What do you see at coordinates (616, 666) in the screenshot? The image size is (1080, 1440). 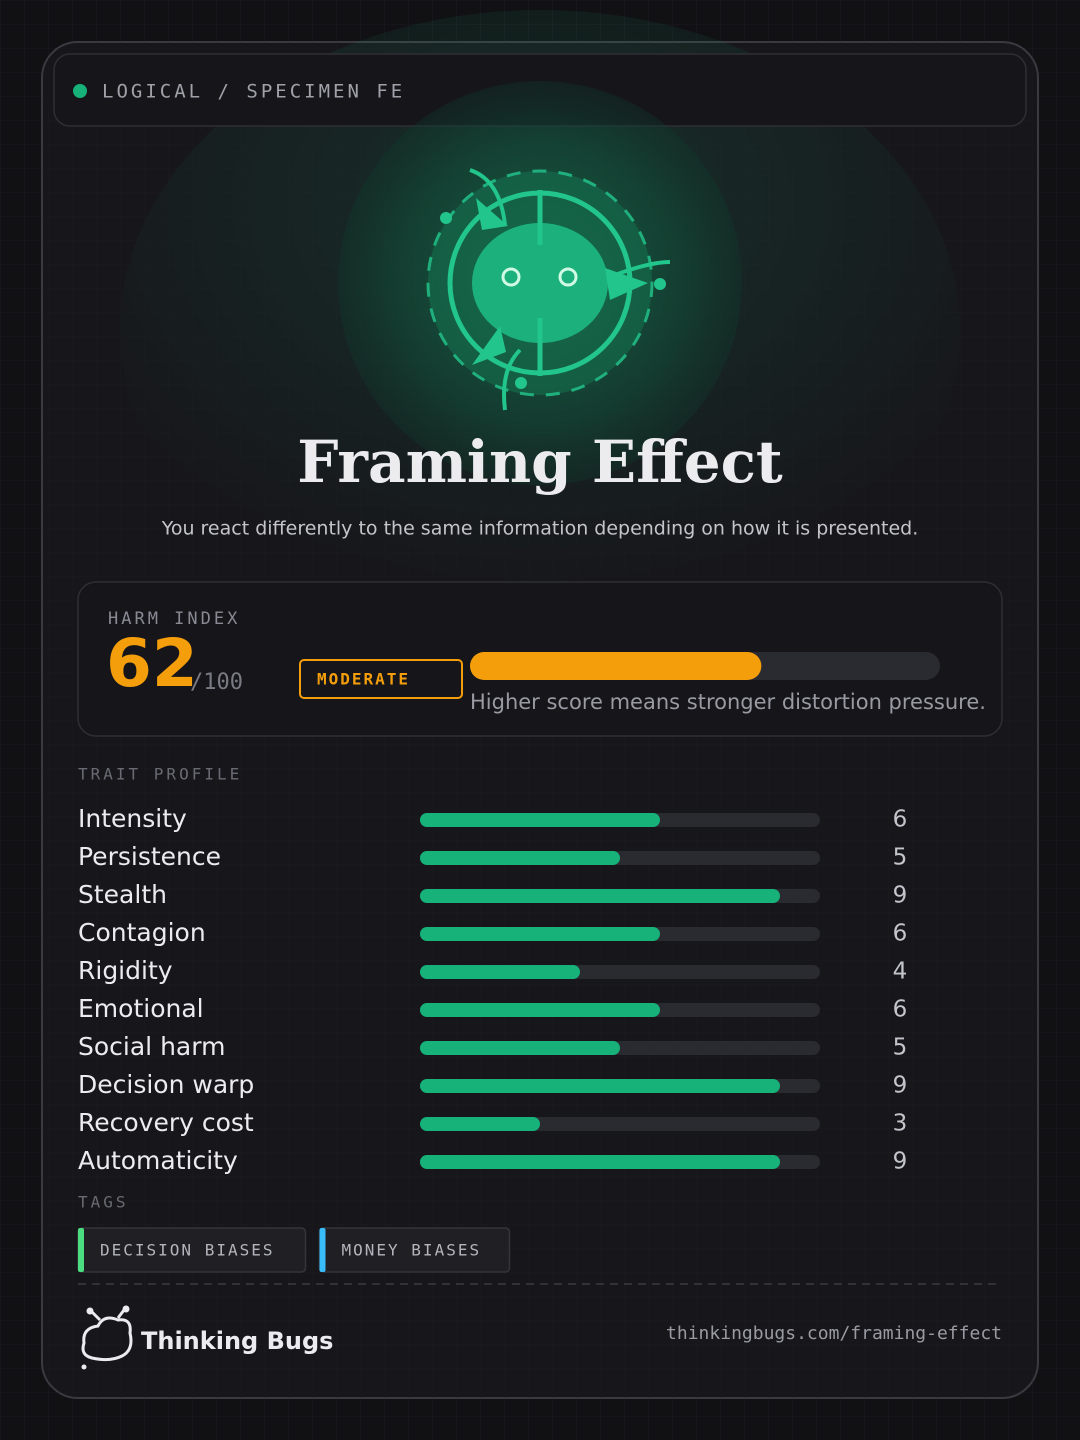 I see `harm-bar` at bounding box center [616, 666].